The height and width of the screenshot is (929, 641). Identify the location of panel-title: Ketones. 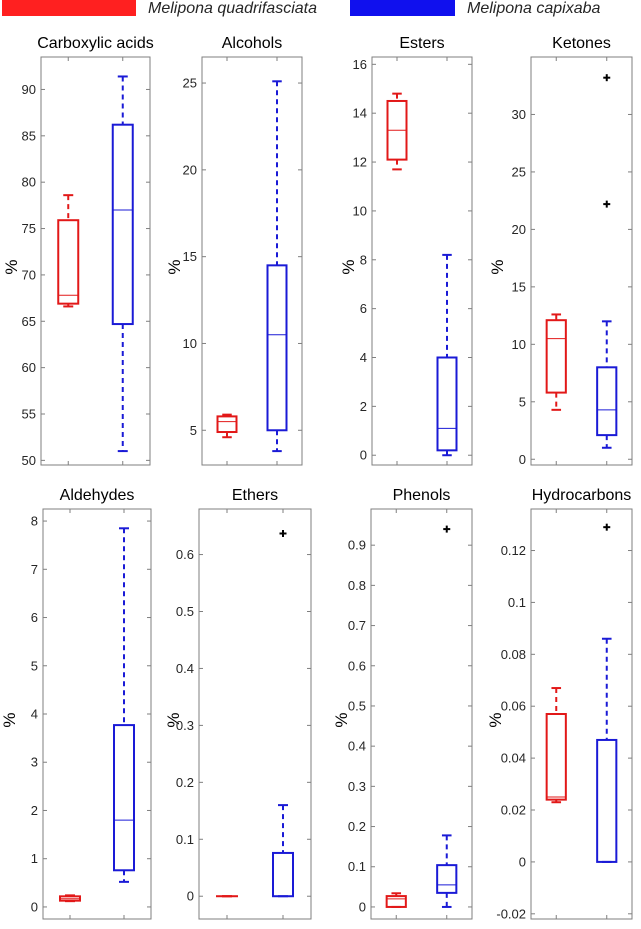
(581, 43).